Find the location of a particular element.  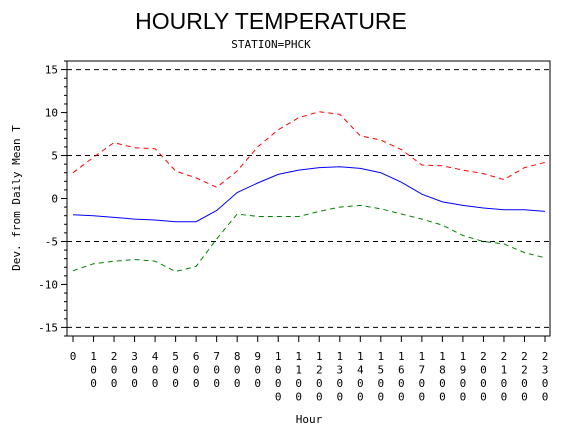

y-axis-label: Dev. from Daily Mean T is located at coordinates (16, 198).